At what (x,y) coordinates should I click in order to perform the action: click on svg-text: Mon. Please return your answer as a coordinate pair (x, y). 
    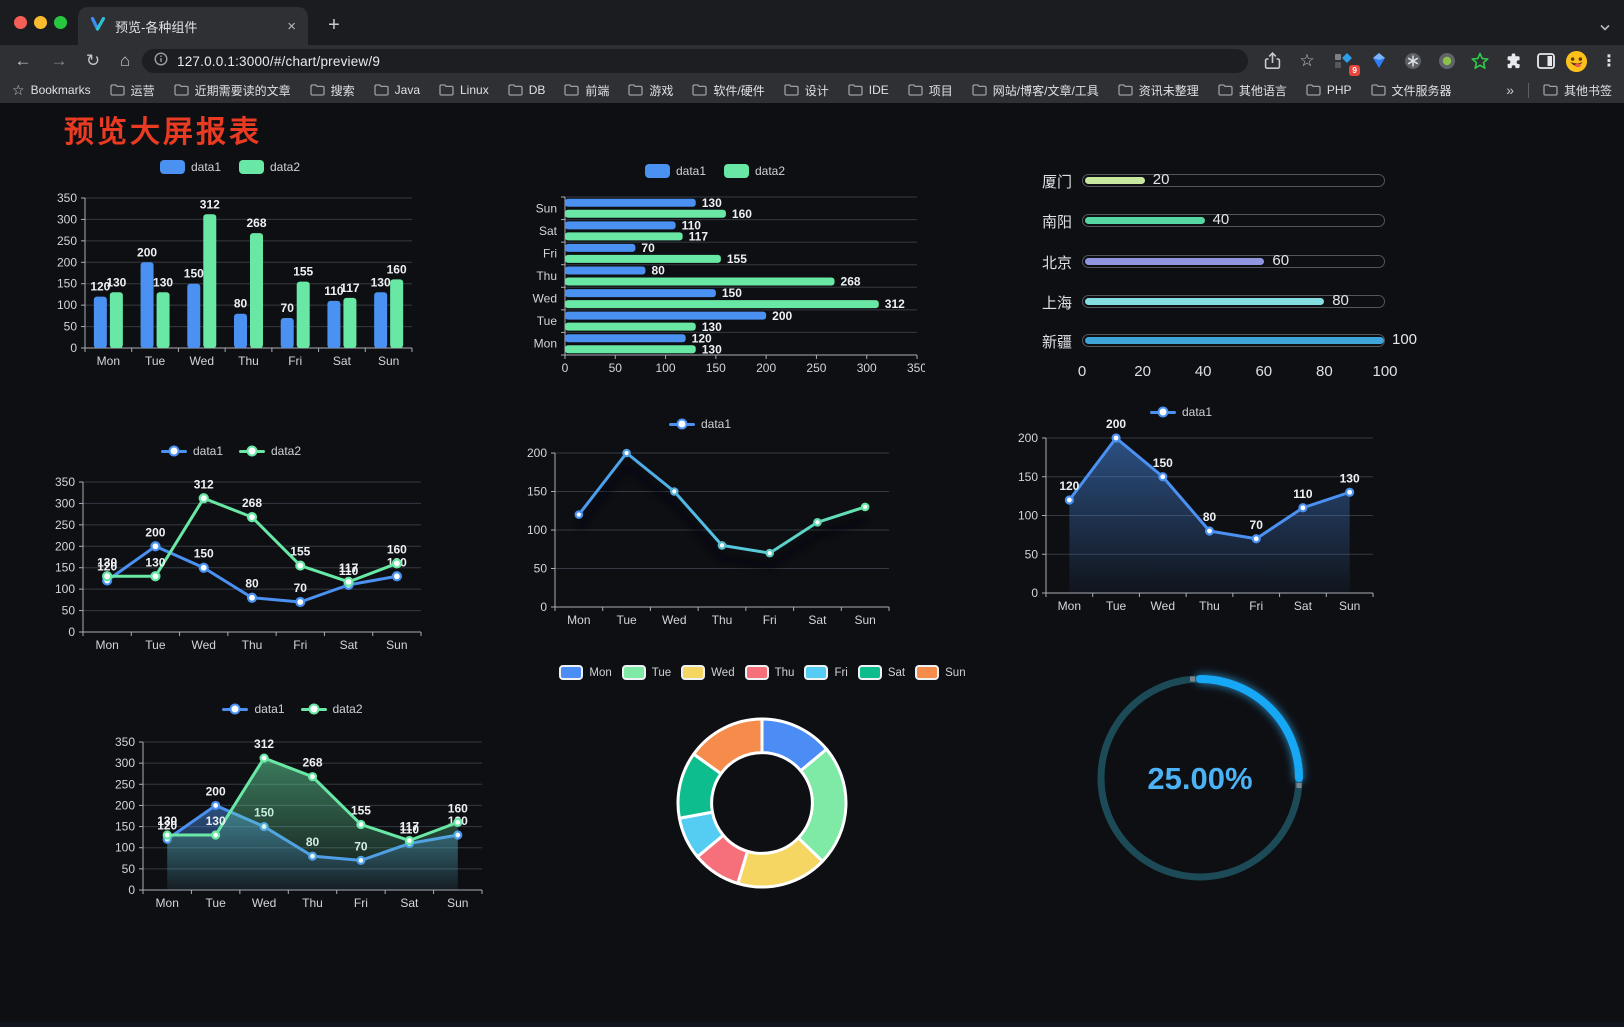
    Looking at the image, I should click on (106, 645).